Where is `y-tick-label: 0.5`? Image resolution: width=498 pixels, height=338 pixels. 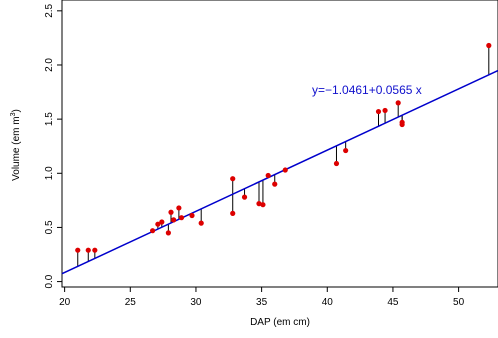 y-tick-label: 0.5 is located at coordinates (49, 227).